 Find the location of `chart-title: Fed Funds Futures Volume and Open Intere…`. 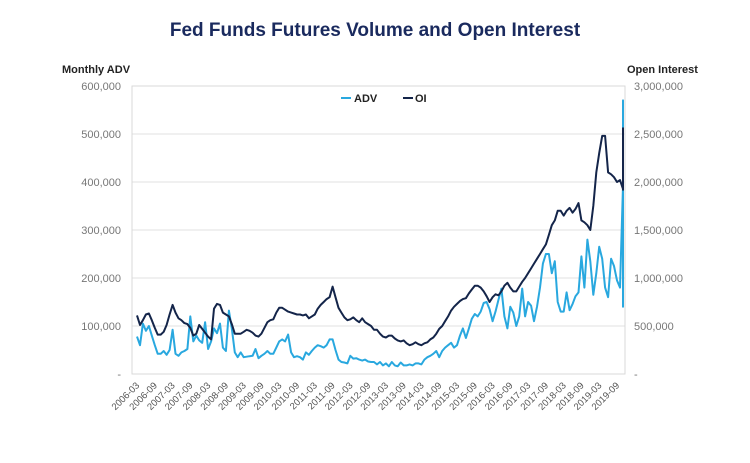

chart-title: Fed Funds Futures Volume and Open Intere… is located at coordinates (375, 30).